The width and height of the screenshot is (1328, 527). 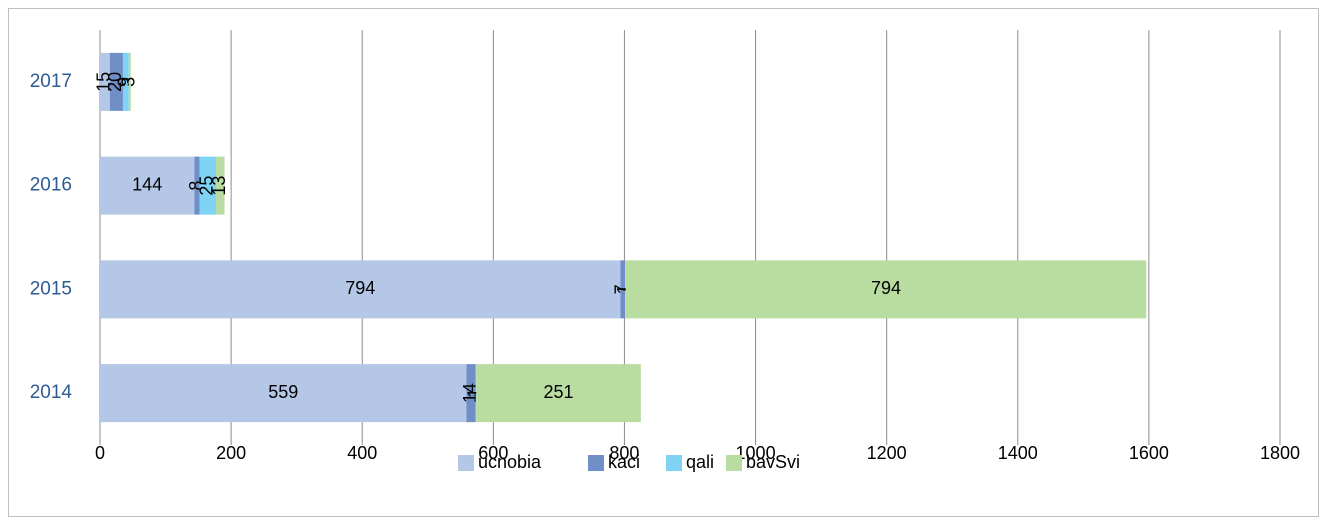 I want to click on data-label: 559, so click(x=283, y=392).